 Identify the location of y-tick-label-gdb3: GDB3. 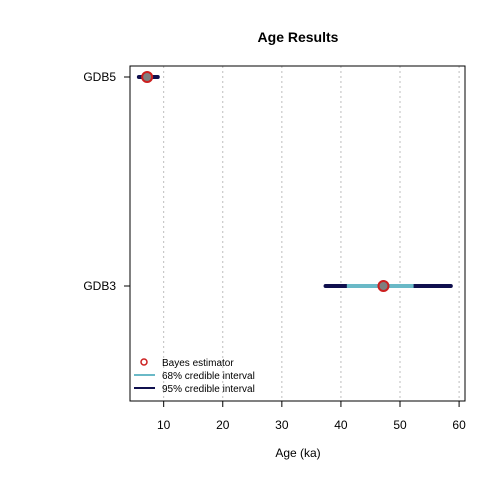
(99, 286).